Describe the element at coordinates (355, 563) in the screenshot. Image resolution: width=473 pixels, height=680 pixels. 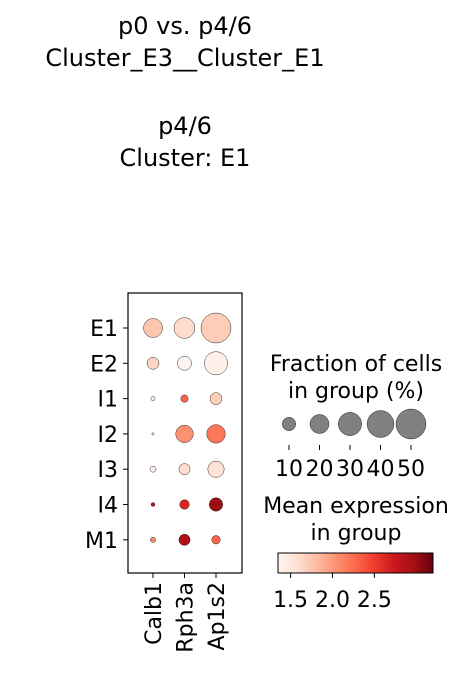
I see `colorbar` at that location.